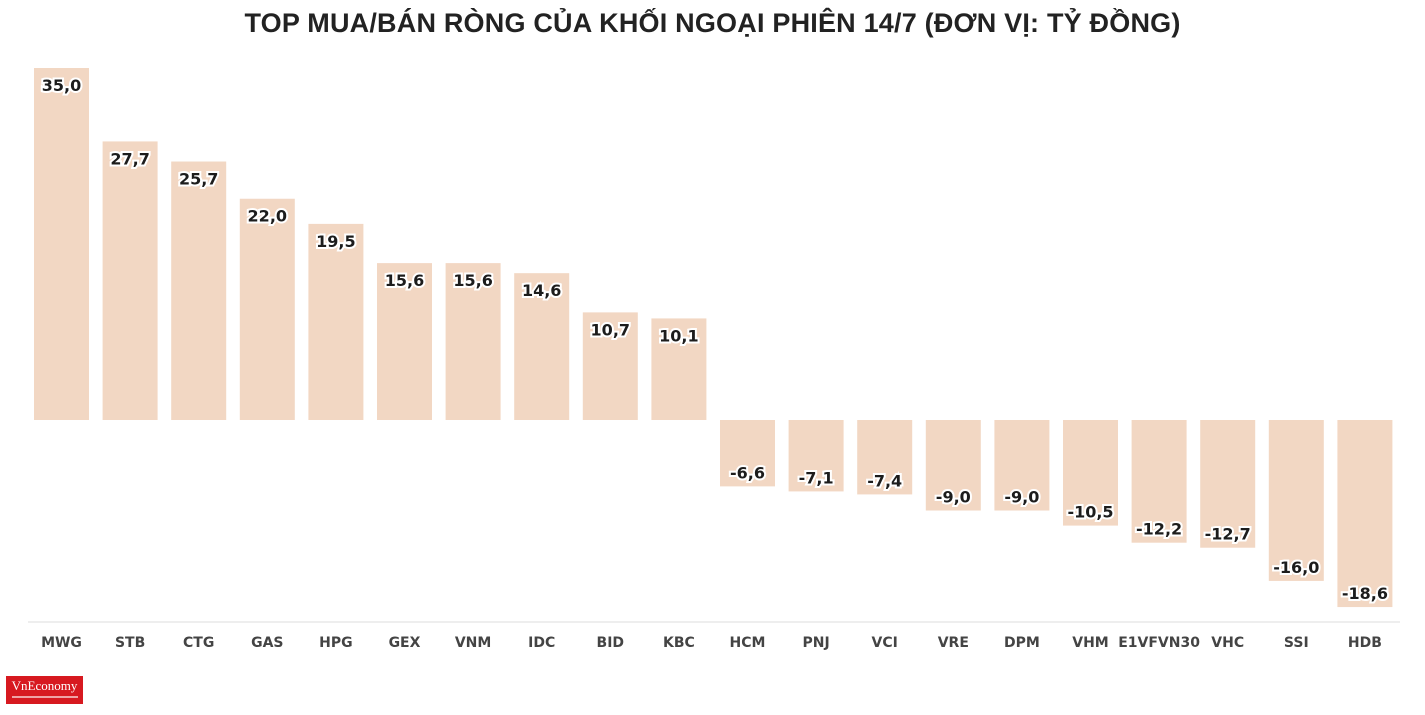  What do you see at coordinates (542, 346) in the screenshot?
I see `bar-idc` at bounding box center [542, 346].